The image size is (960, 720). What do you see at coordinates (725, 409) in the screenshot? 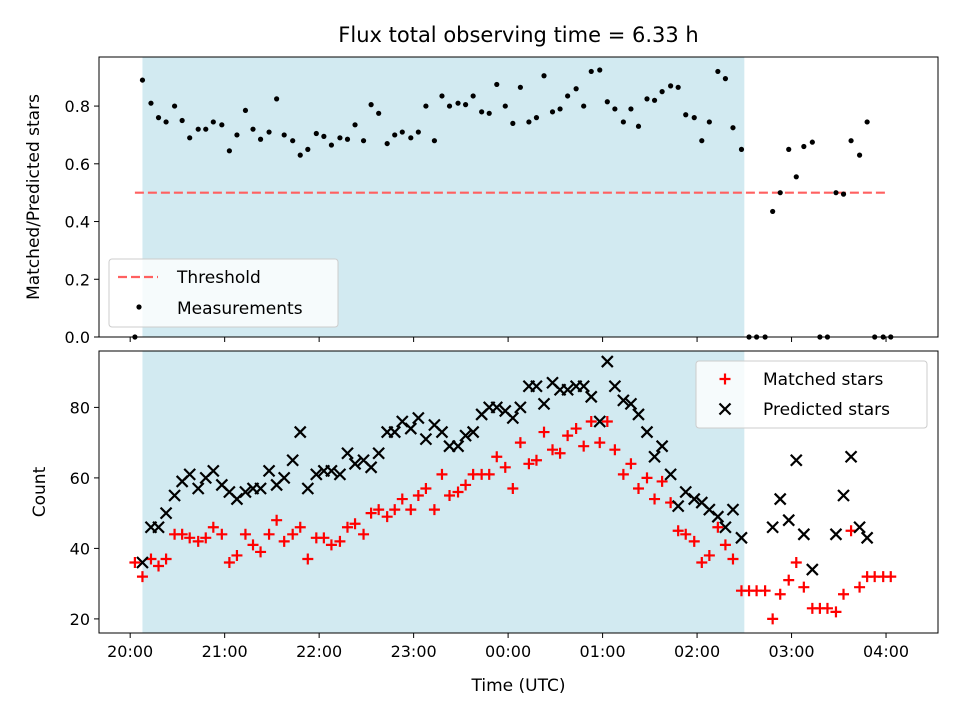
I see `legend-predicted-swatch` at bounding box center [725, 409].